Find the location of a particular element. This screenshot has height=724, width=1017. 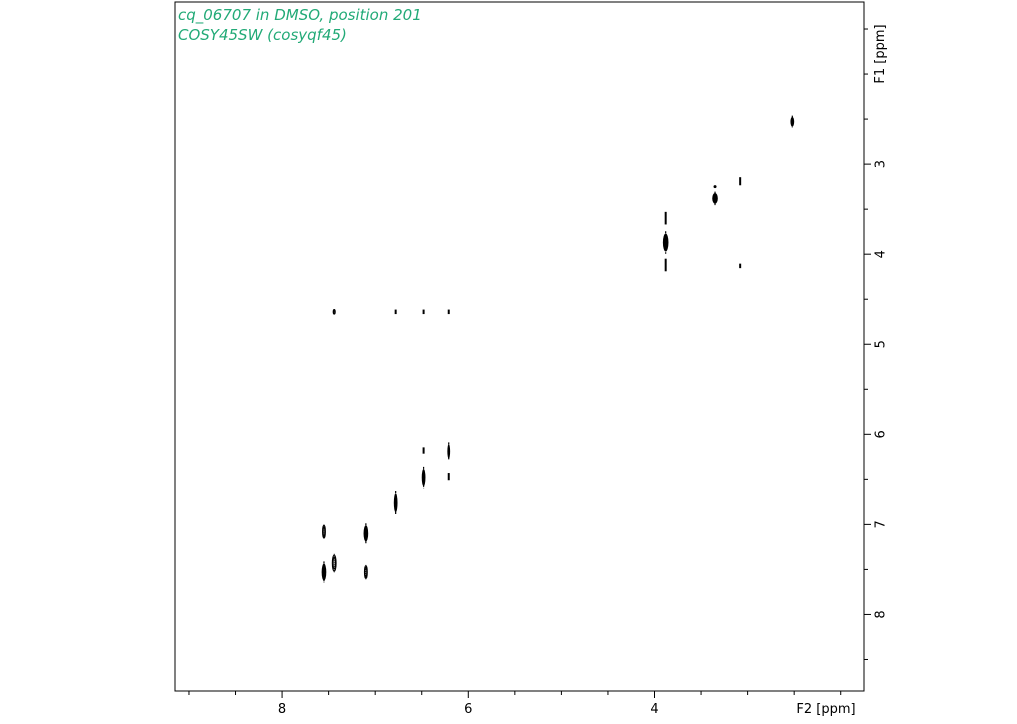

x-tick-label: 4 is located at coordinates (654, 709).